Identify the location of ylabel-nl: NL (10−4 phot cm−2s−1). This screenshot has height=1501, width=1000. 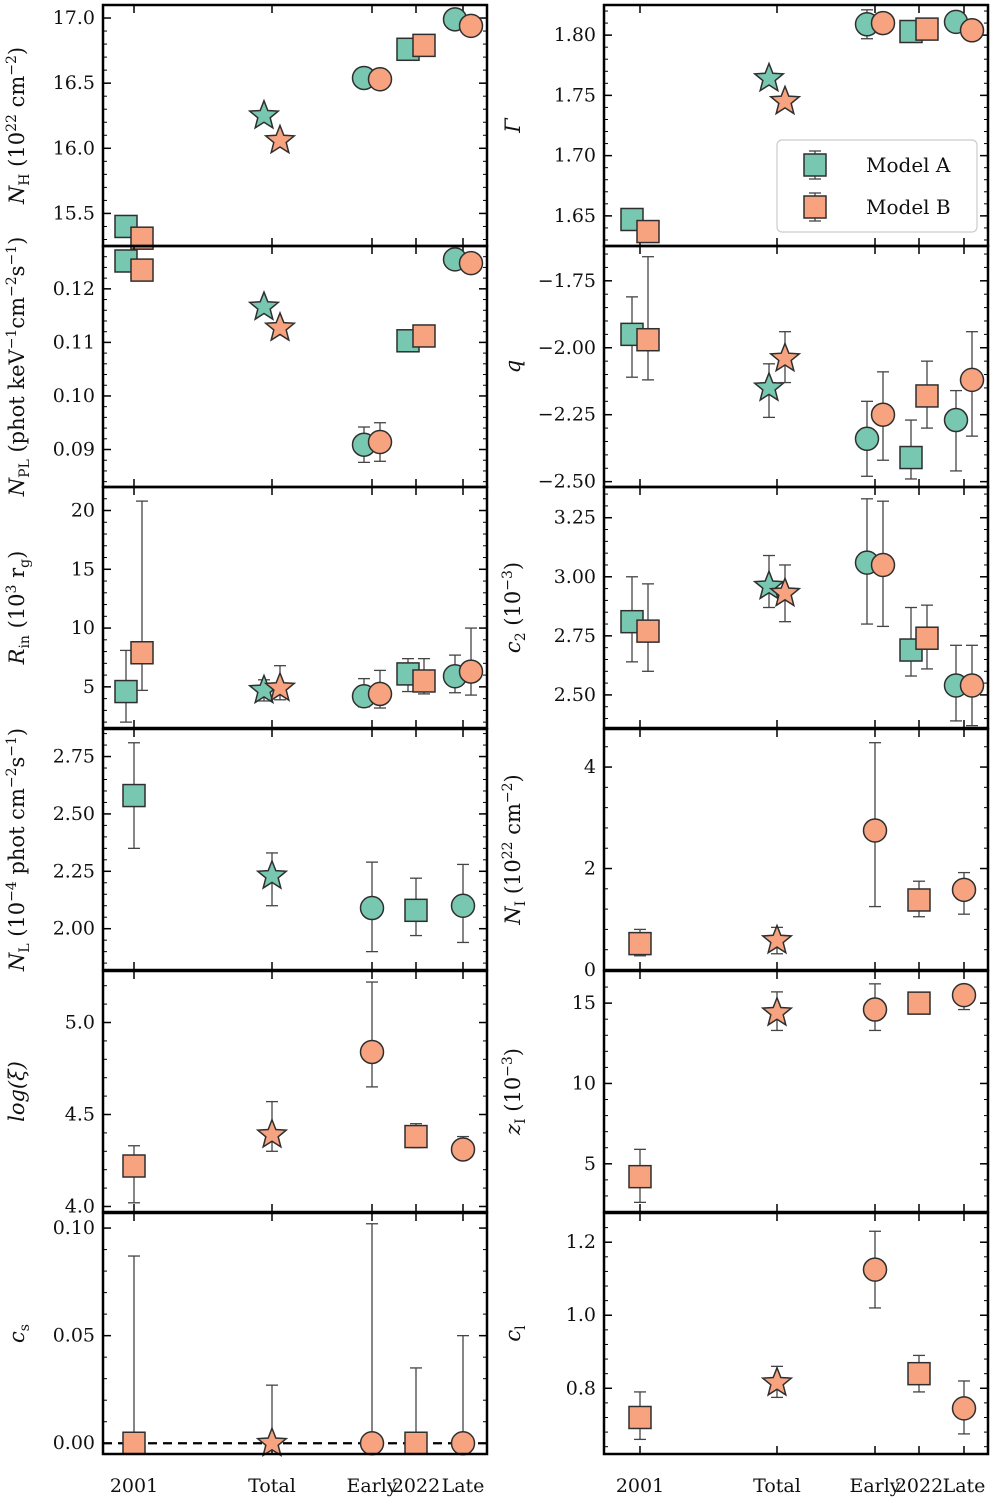
(18, 850).